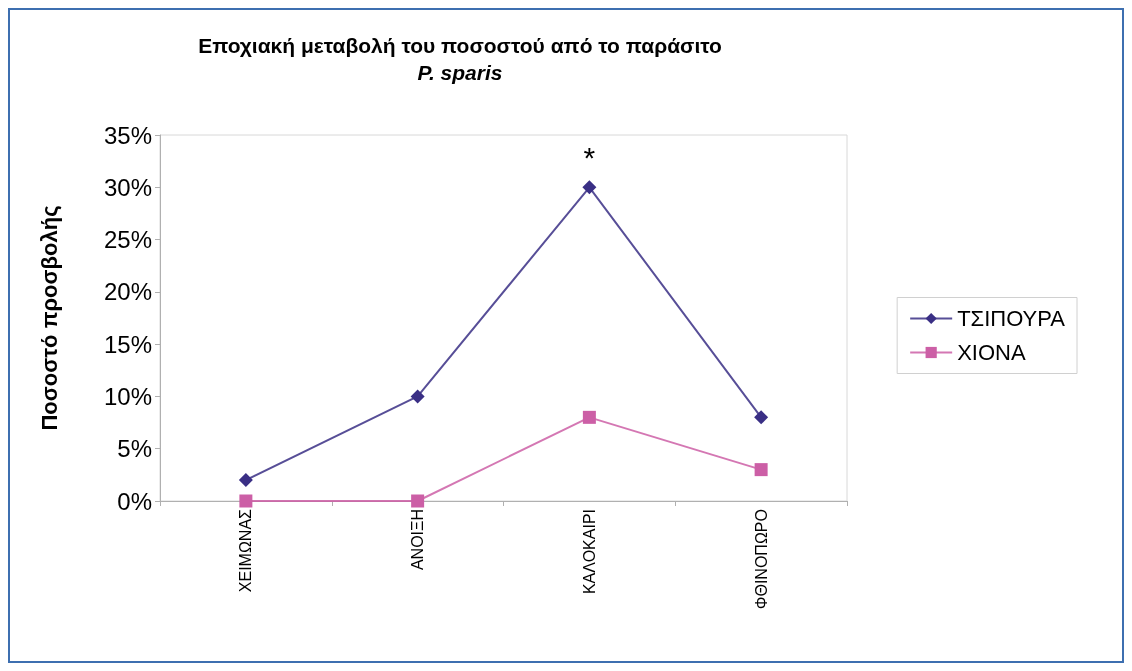 This screenshot has width=1132, height=671. What do you see at coordinates (49, 318) in the screenshot?
I see `y-axis-title: Ποσοστό προσβολής` at bounding box center [49, 318].